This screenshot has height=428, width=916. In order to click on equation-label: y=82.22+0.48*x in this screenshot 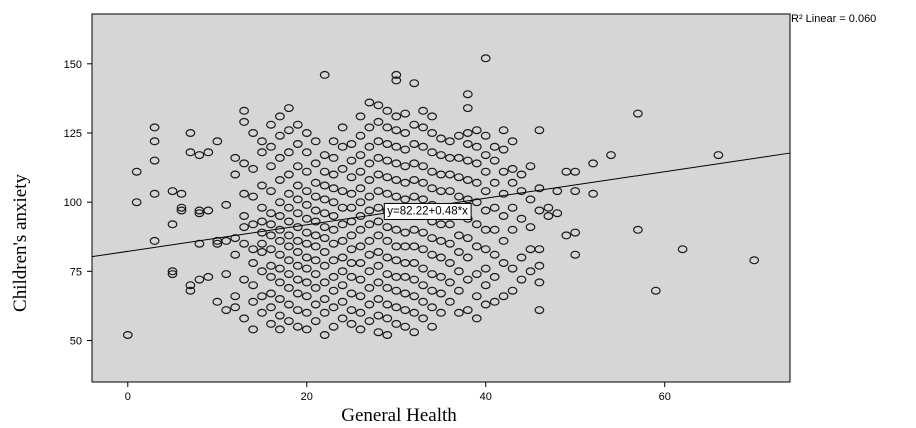, I will do `click(427, 211)`.